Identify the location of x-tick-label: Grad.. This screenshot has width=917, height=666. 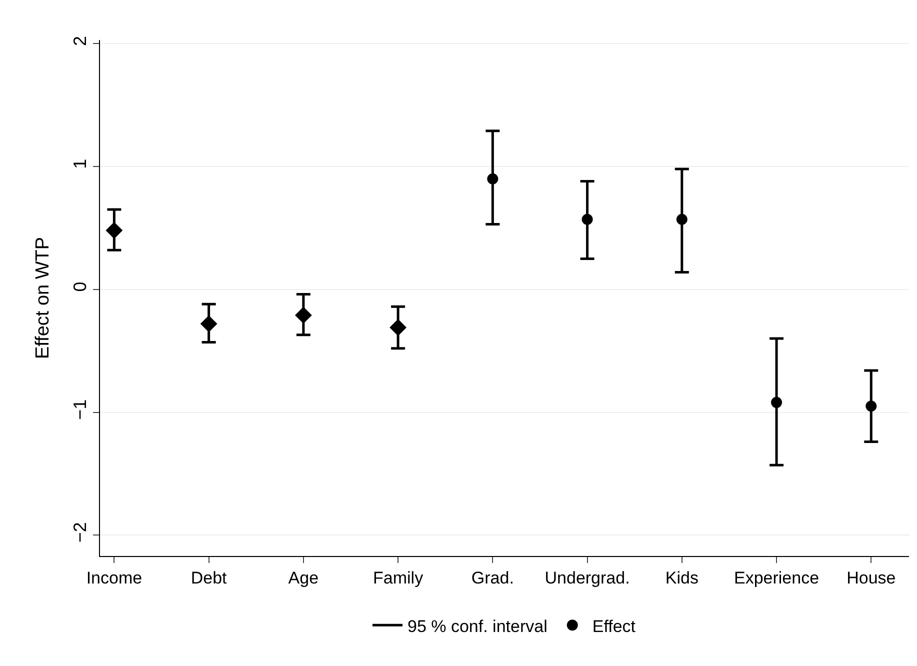
(492, 578).